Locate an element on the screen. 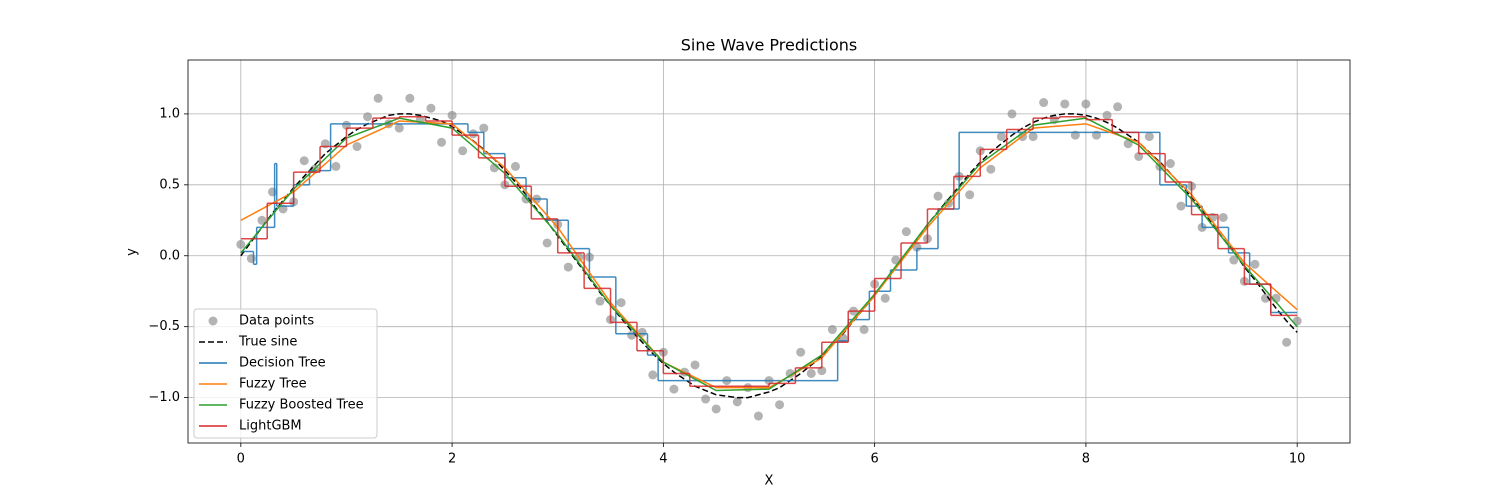 The image size is (1500, 500). x-tick-label: 10 is located at coordinates (1297, 459).